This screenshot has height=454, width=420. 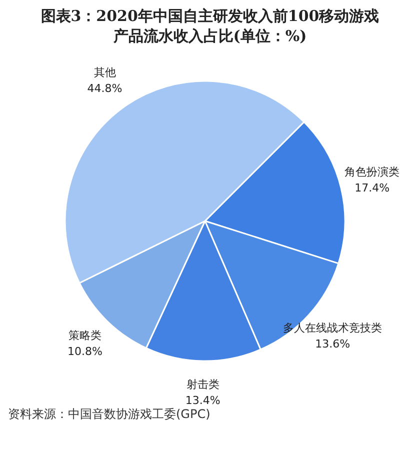 I want to click on text: 资料来源：中国音数协游戏工委(GPC), so click(x=109, y=414).